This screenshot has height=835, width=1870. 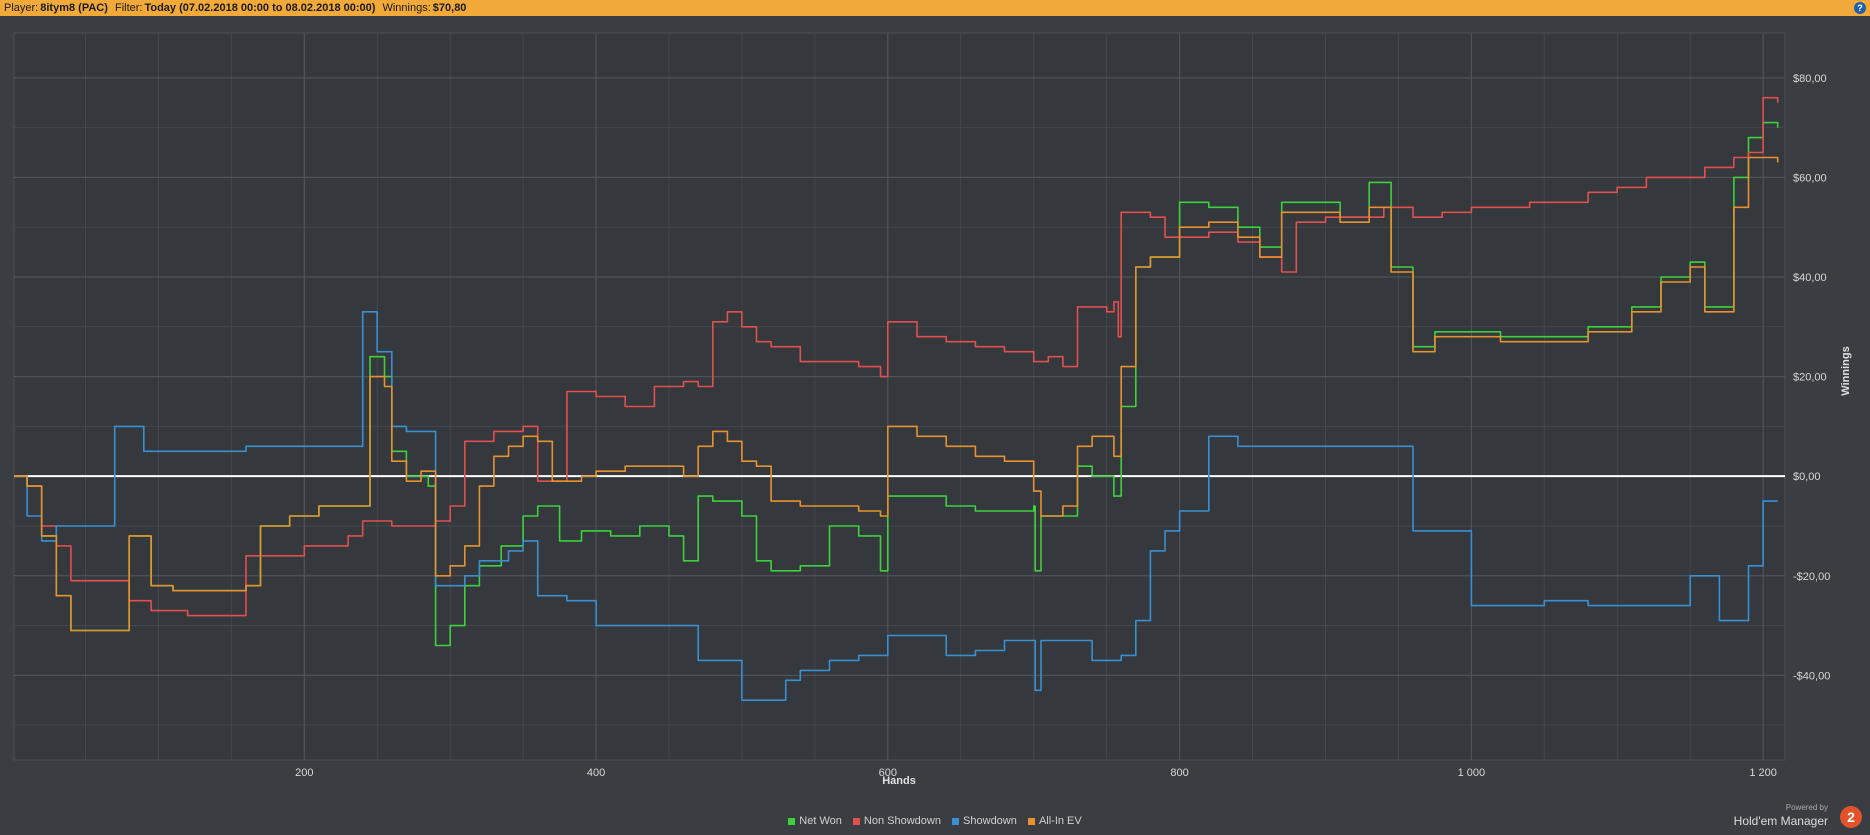 I want to click on y-tick-label: -$40,00, so click(x=1811, y=676).